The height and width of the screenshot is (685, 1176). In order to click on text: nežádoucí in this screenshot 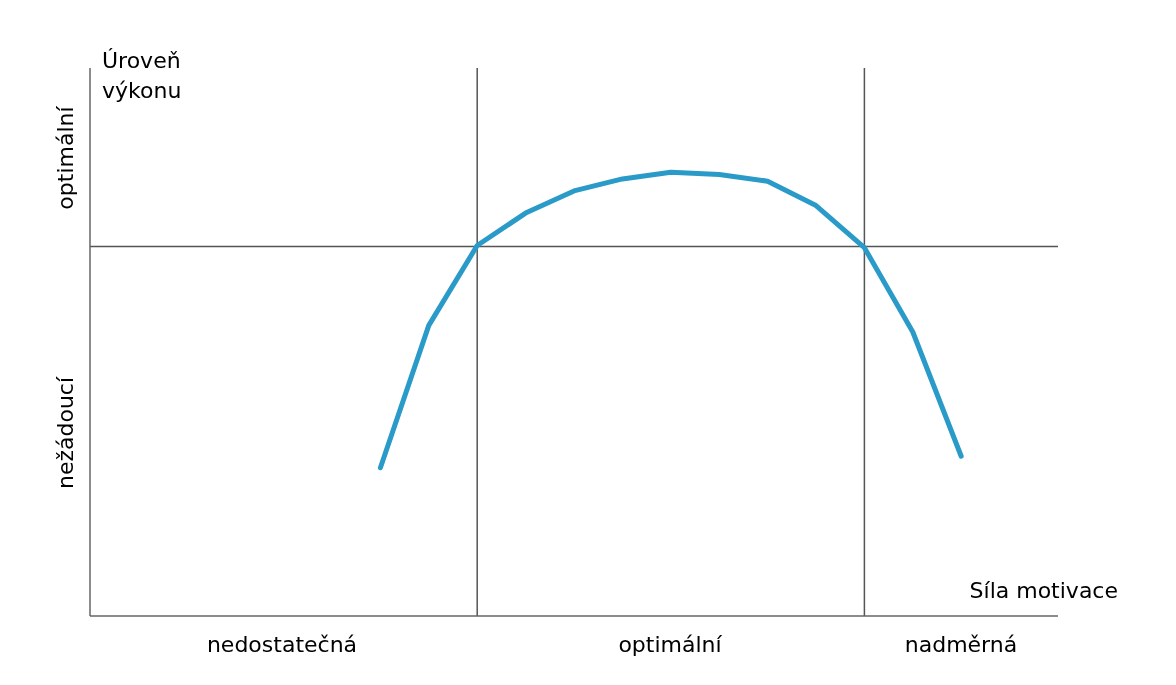, I will do `click(65, 433)`.